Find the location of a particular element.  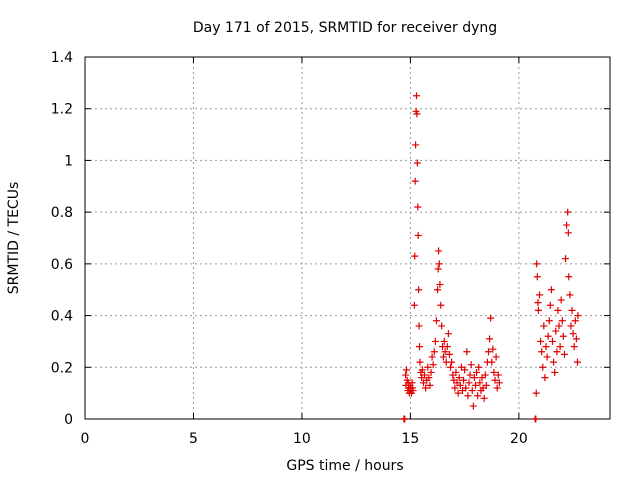

y-tick-label: 0.4 is located at coordinates (62, 317).